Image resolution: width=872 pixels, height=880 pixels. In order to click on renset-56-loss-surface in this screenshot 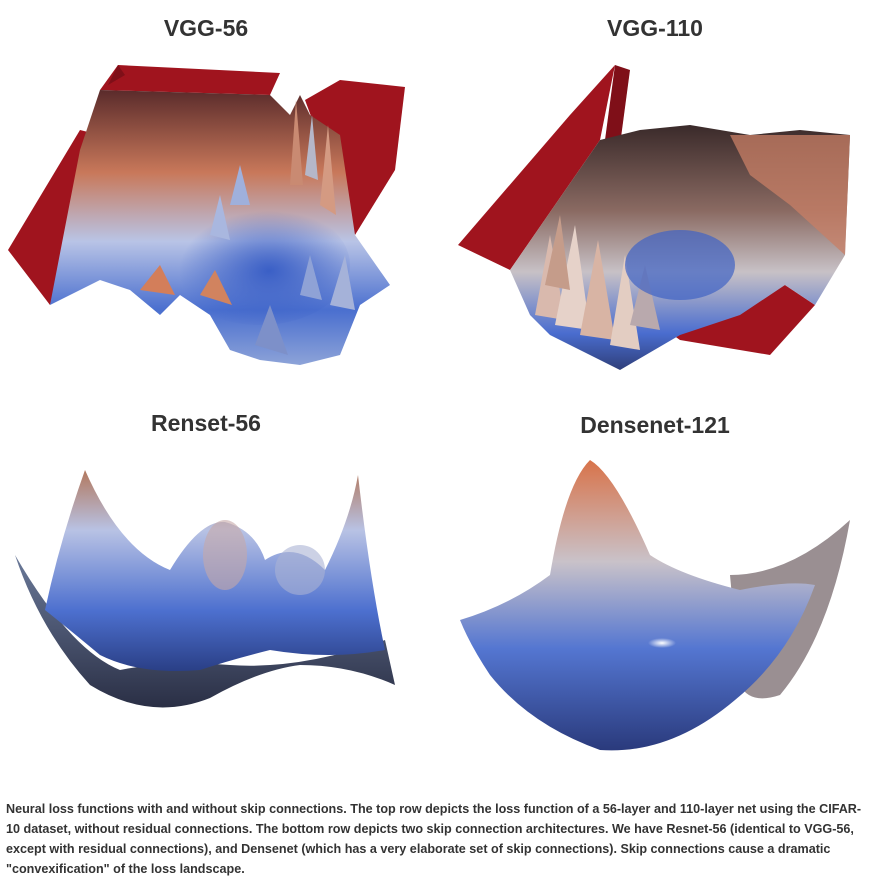, I will do `click(205, 589)`.